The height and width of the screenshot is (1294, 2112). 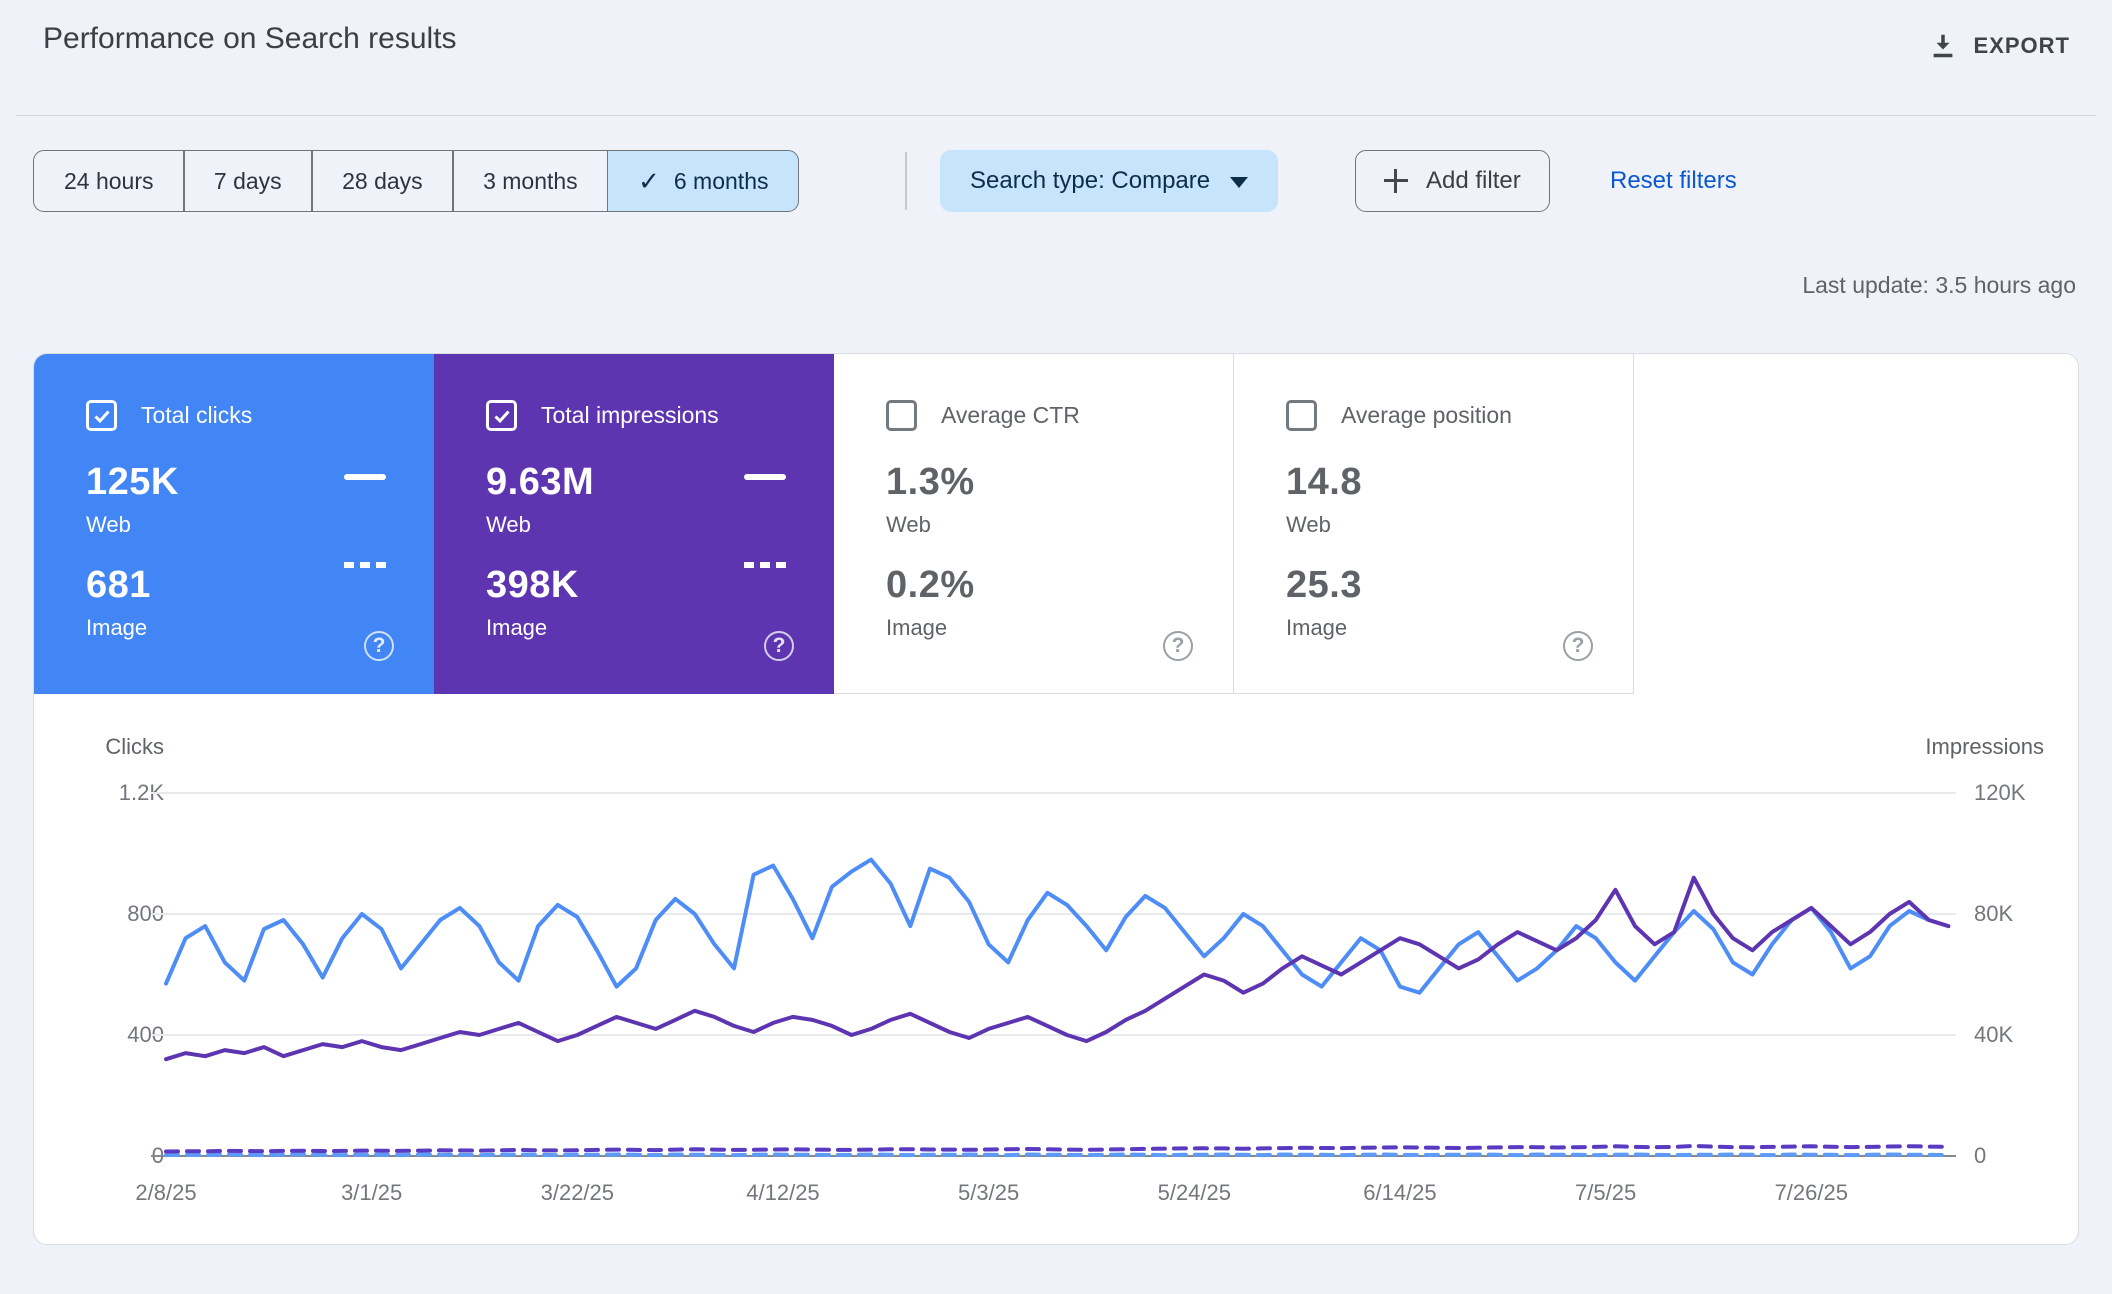 I want to click on caret-down-icon, so click(x=1239, y=182).